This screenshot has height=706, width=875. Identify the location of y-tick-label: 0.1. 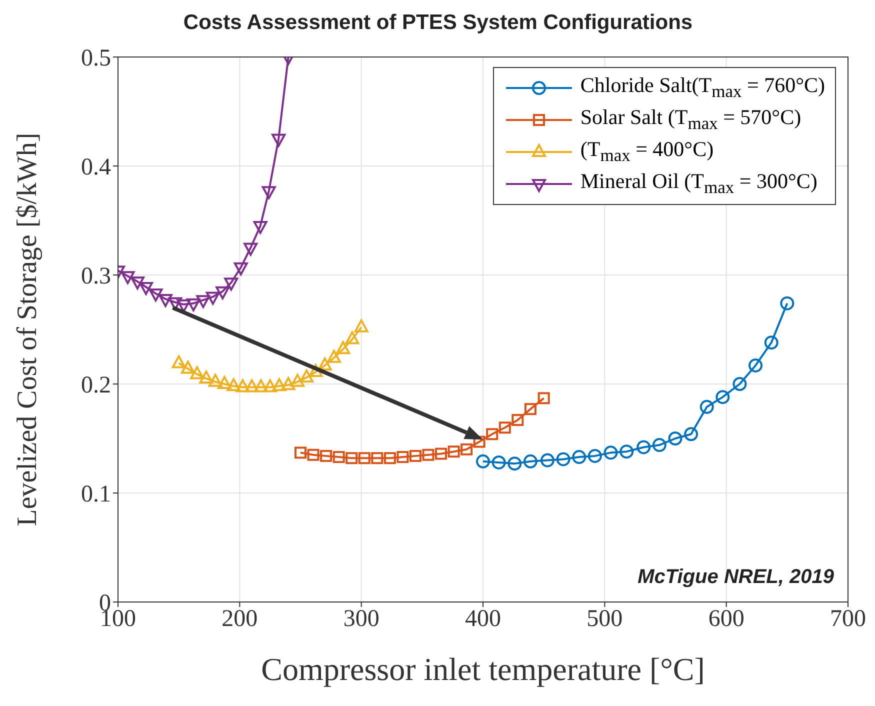
(96, 495).